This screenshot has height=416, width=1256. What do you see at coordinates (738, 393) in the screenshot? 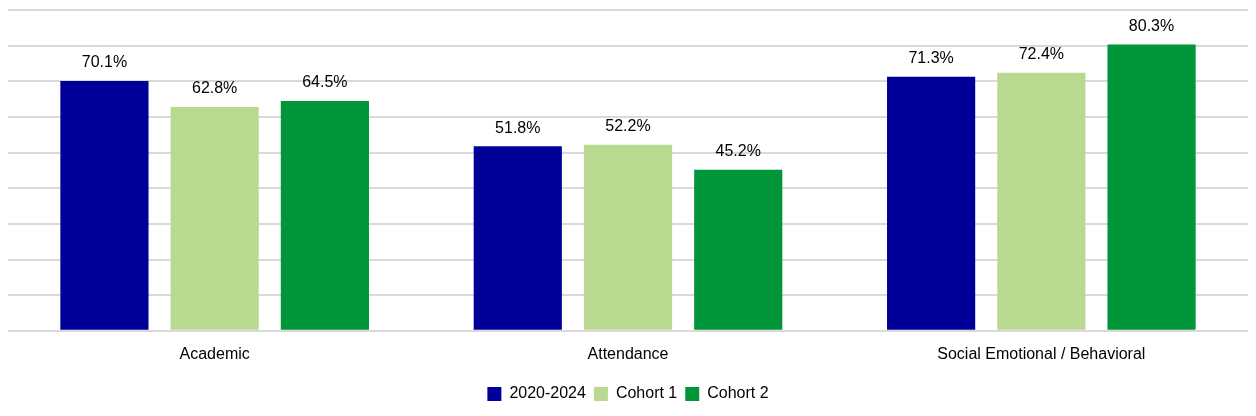
I see `legend-label: Cohort 2` at bounding box center [738, 393].